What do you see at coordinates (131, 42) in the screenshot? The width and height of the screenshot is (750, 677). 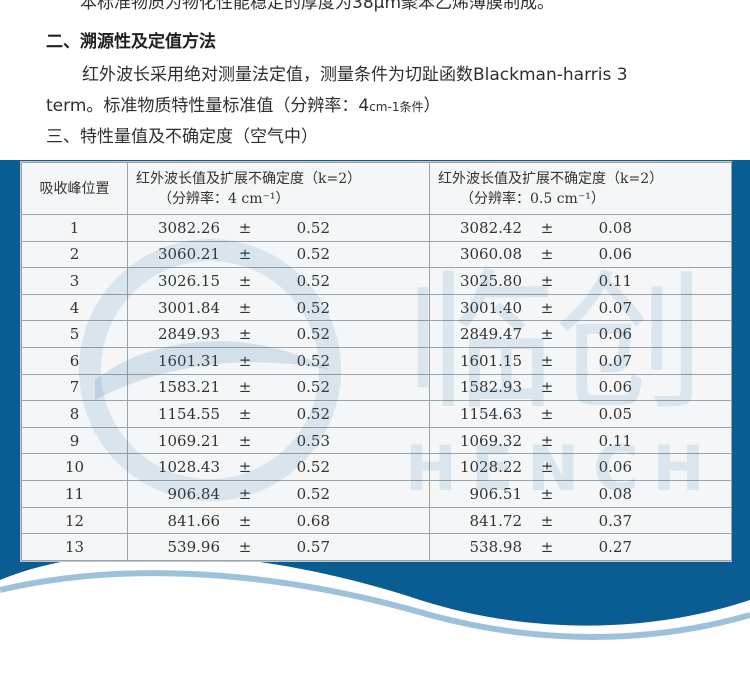 I see `section-heading-traceability: 二、溯源性及定值方法` at bounding box center [131, 42].